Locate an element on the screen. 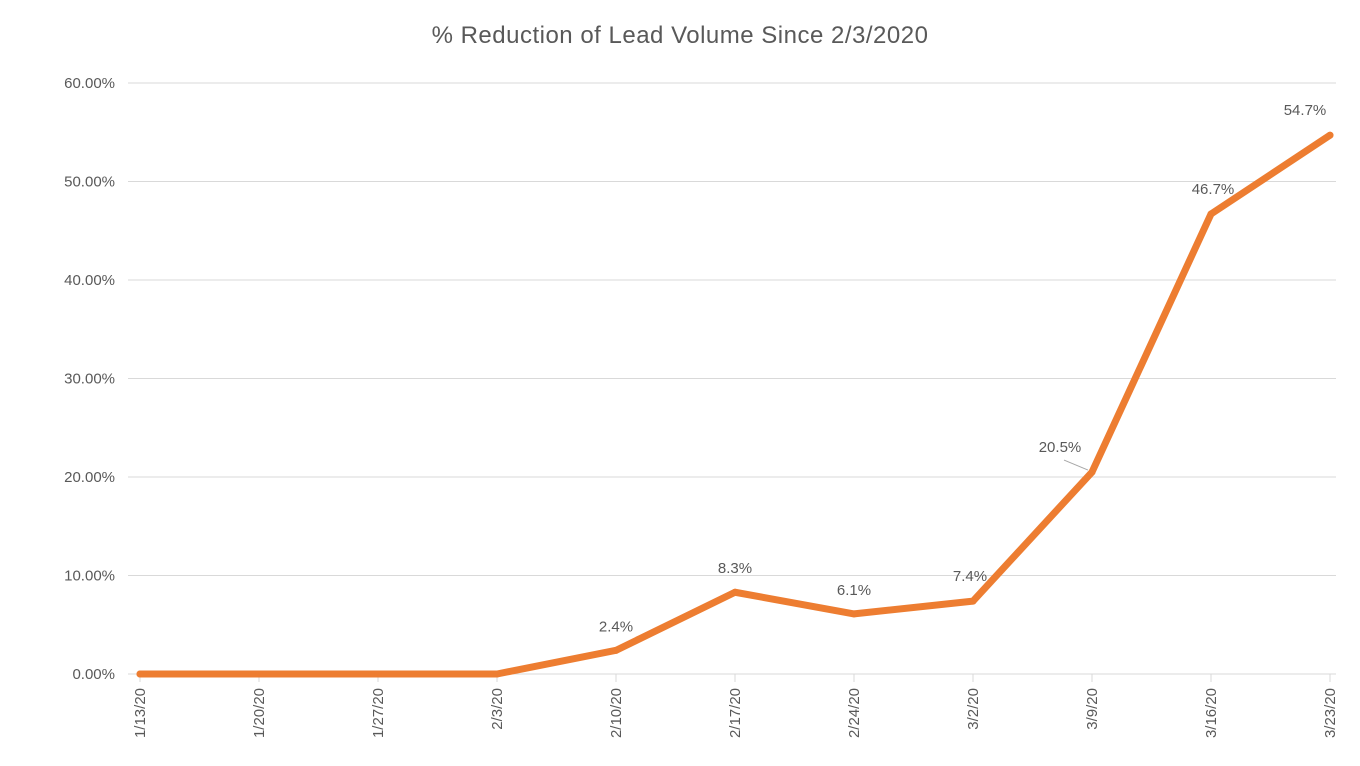  y-tick-label: 60.00% is located at coordinates (89, 83).